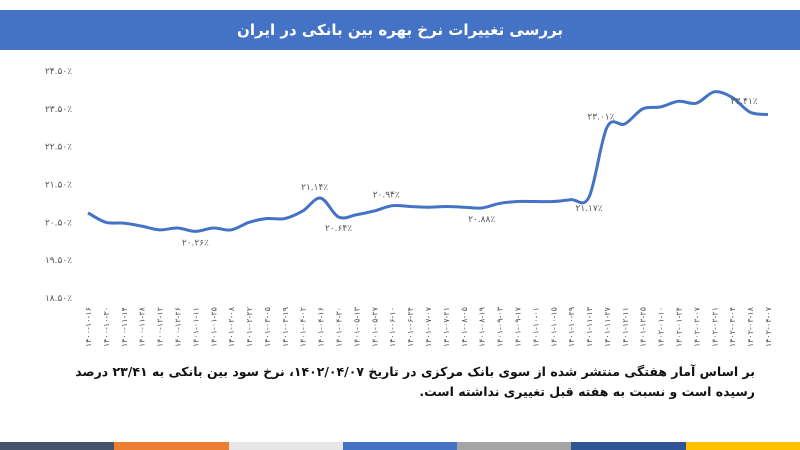  What do you see at coordinates (571, 327) in the screenshot?
I see `x-tick-label: ۱۴۰۱-۱۰-۲۹` at bounding box center [571, 327].